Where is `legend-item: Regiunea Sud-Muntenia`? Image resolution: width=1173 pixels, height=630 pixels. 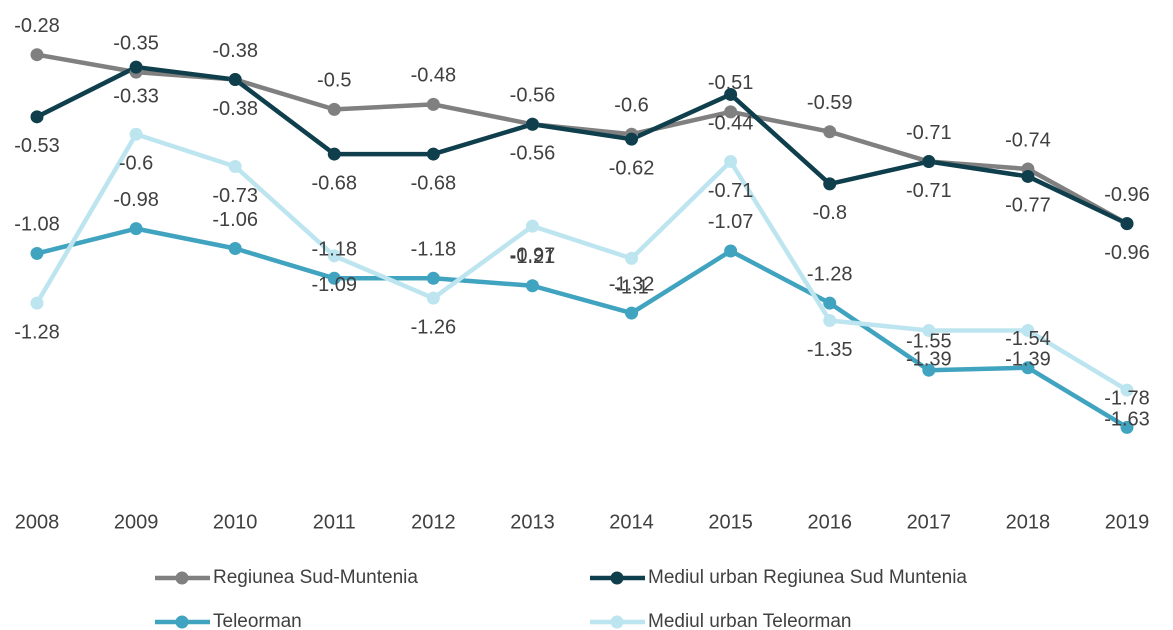 legend-item: Regiunea Sud-Muntenia is located at coordinates (286, 577).